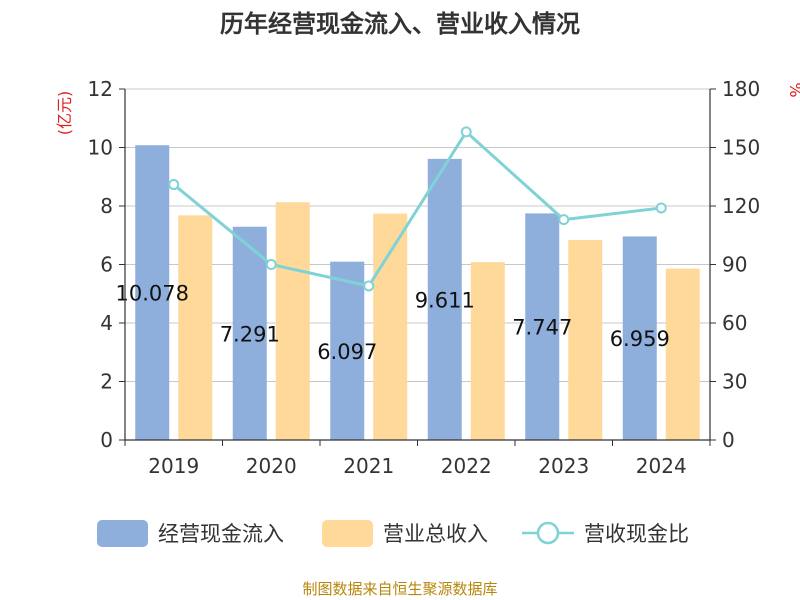 This screenshot has height=600, width=800. What do you see at coordinates (466, 466) in the screenshot?
I see `x-tick-label-2022: 2022` at bounding box center [466, 466].